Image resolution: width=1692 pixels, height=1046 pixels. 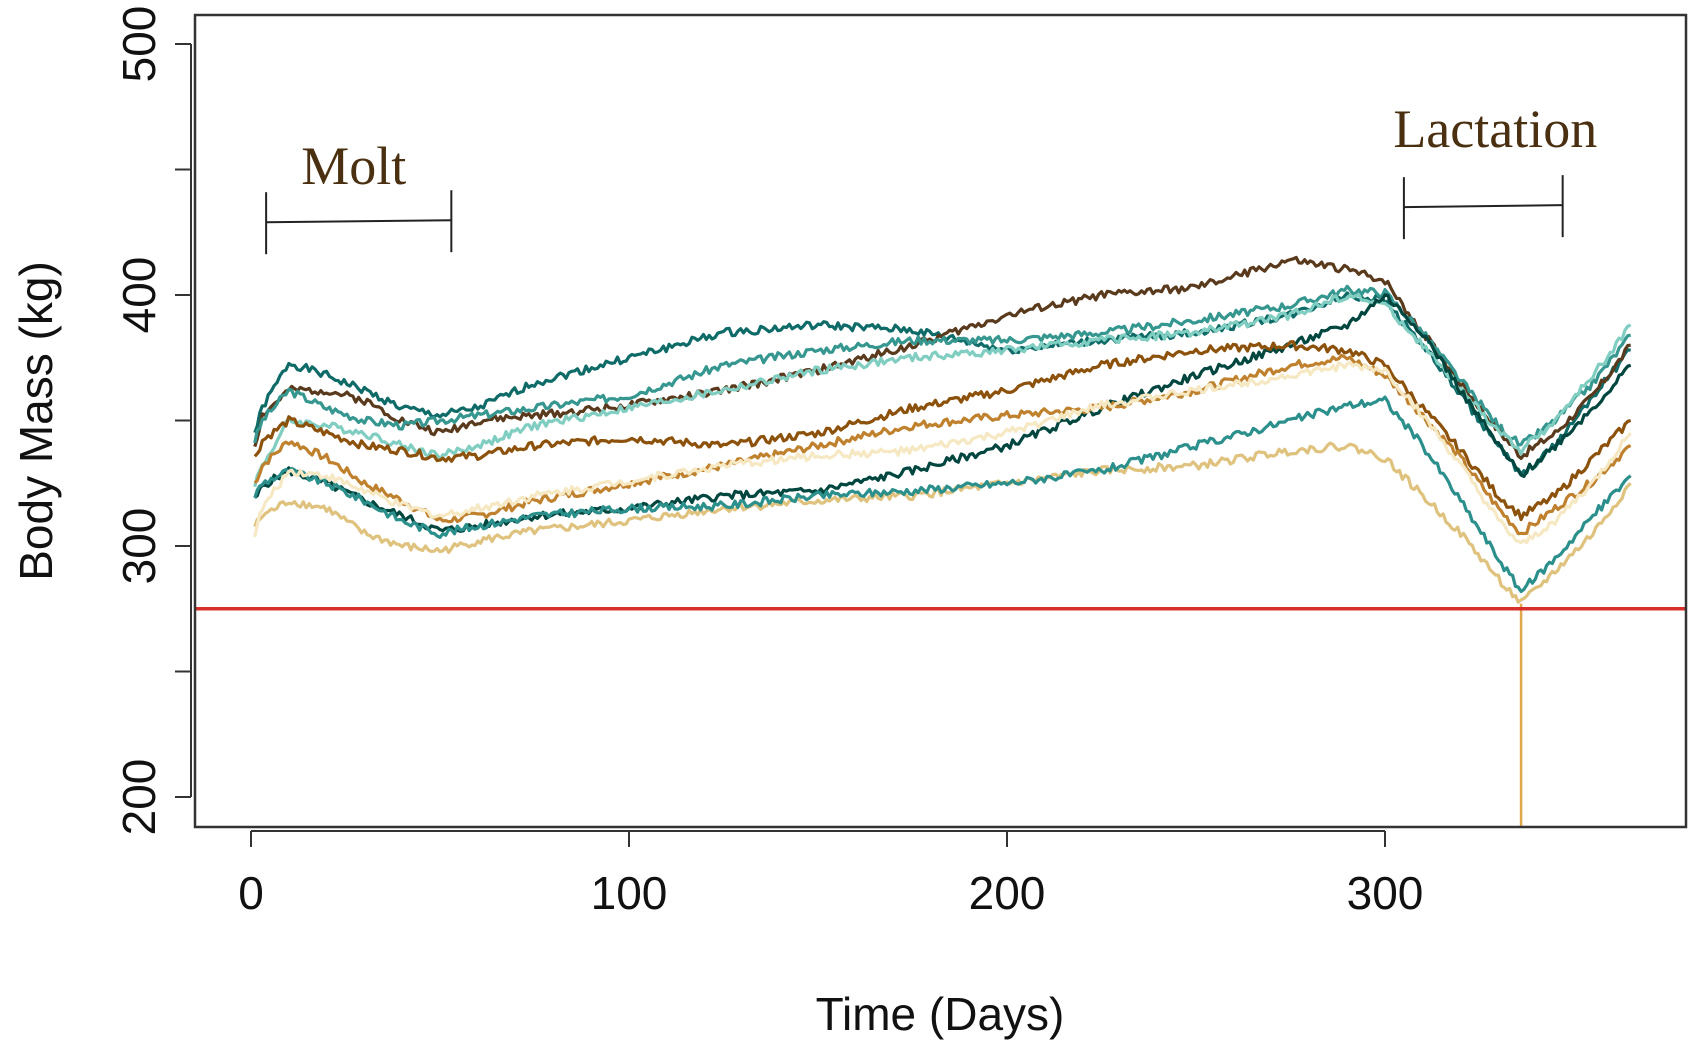 What do you see at coordinates (1385, 893) in the screenshot?
I see `x-tick-label: 300` at bounding box center [1385, 893].